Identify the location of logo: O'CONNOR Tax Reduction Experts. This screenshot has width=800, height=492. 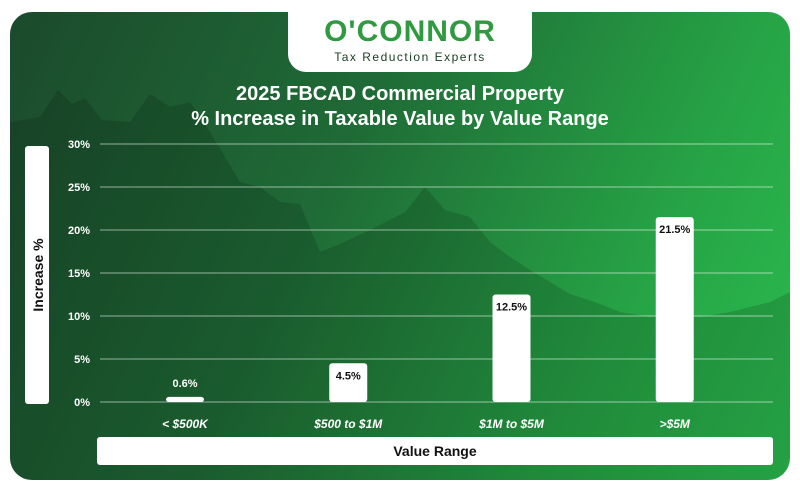
(410, 42).